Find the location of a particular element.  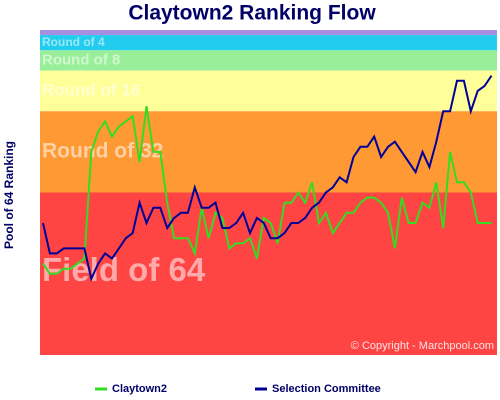

band-label: Round of 8 is located at coordinates (81, 59).